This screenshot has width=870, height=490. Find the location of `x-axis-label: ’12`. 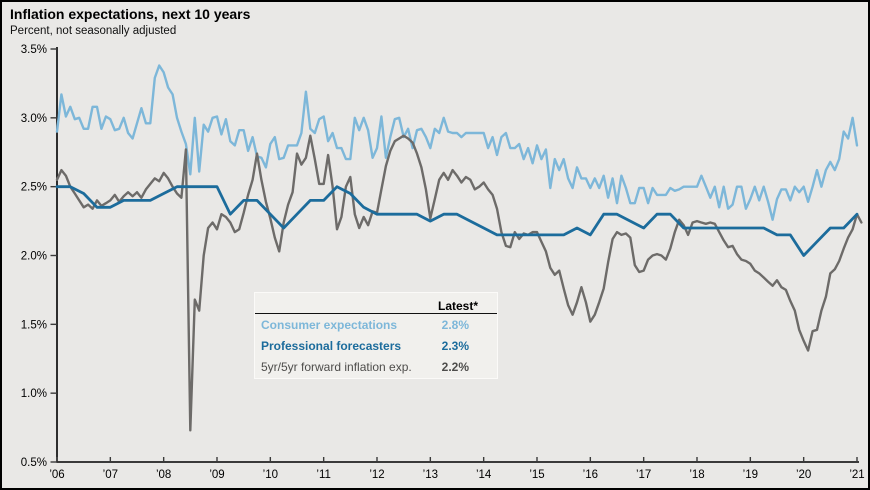

x-axis-label: ’12 is located at coordinates (376, 475).